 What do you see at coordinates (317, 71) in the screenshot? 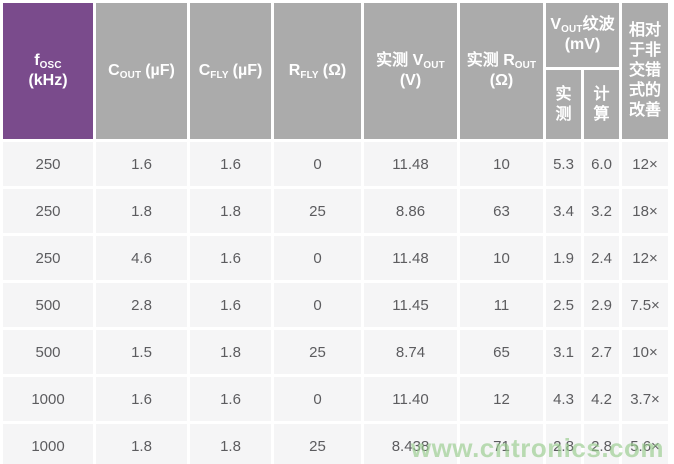
I see `col-header-rfly: RFLY (Ω)` at bounding box center [317, 71].